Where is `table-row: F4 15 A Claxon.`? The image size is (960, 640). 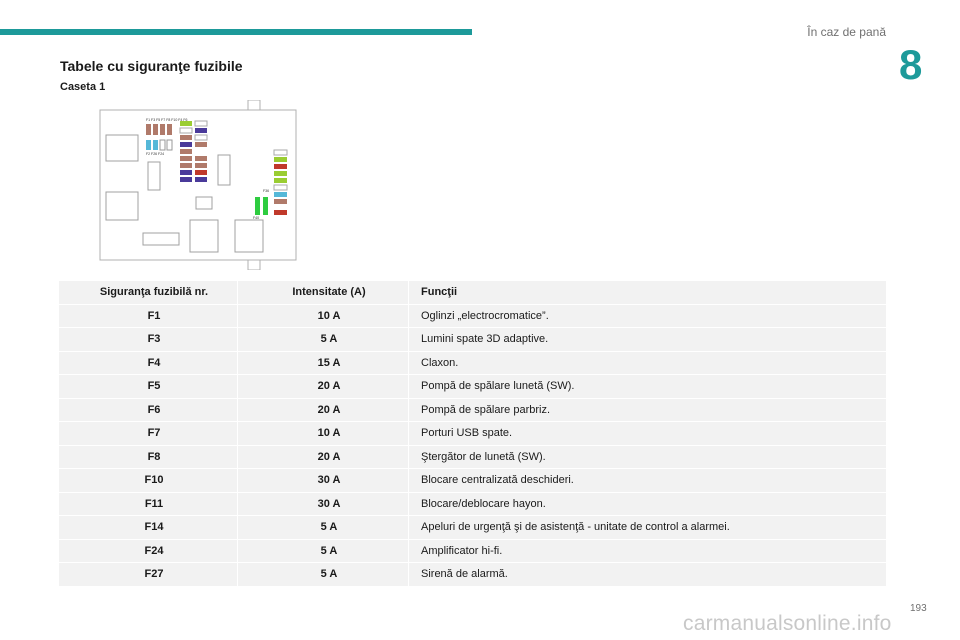
table-row: F4 15 A Claxon. is located at coordinates (472, 363).